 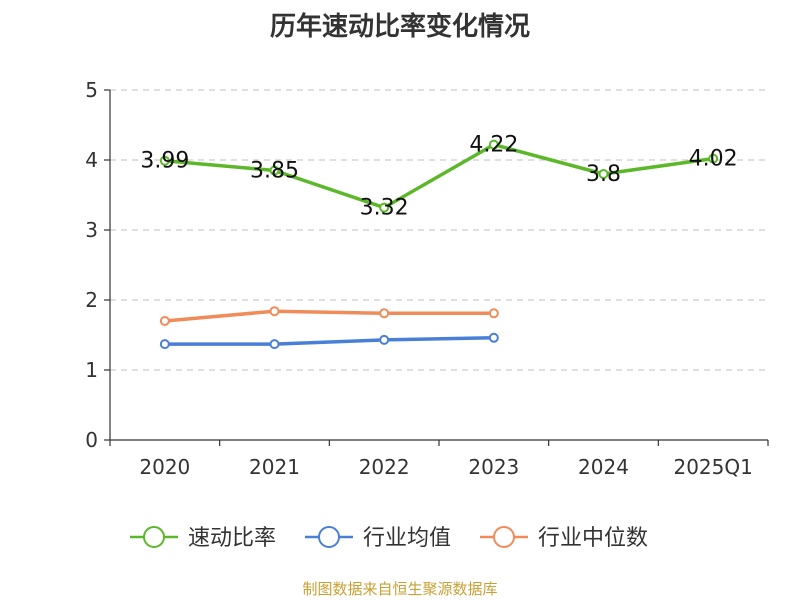 I want to click on x-tick-label: 2024, so click(x=603, y=467).